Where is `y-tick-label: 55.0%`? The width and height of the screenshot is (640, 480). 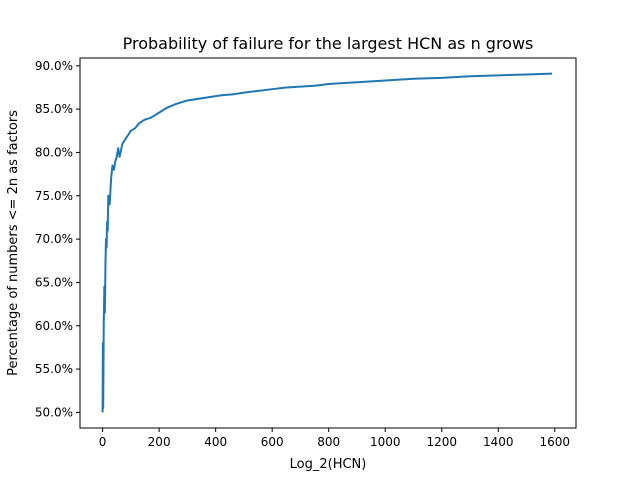
y-tick-label: 55.0% is located at coordinates (54, 369).